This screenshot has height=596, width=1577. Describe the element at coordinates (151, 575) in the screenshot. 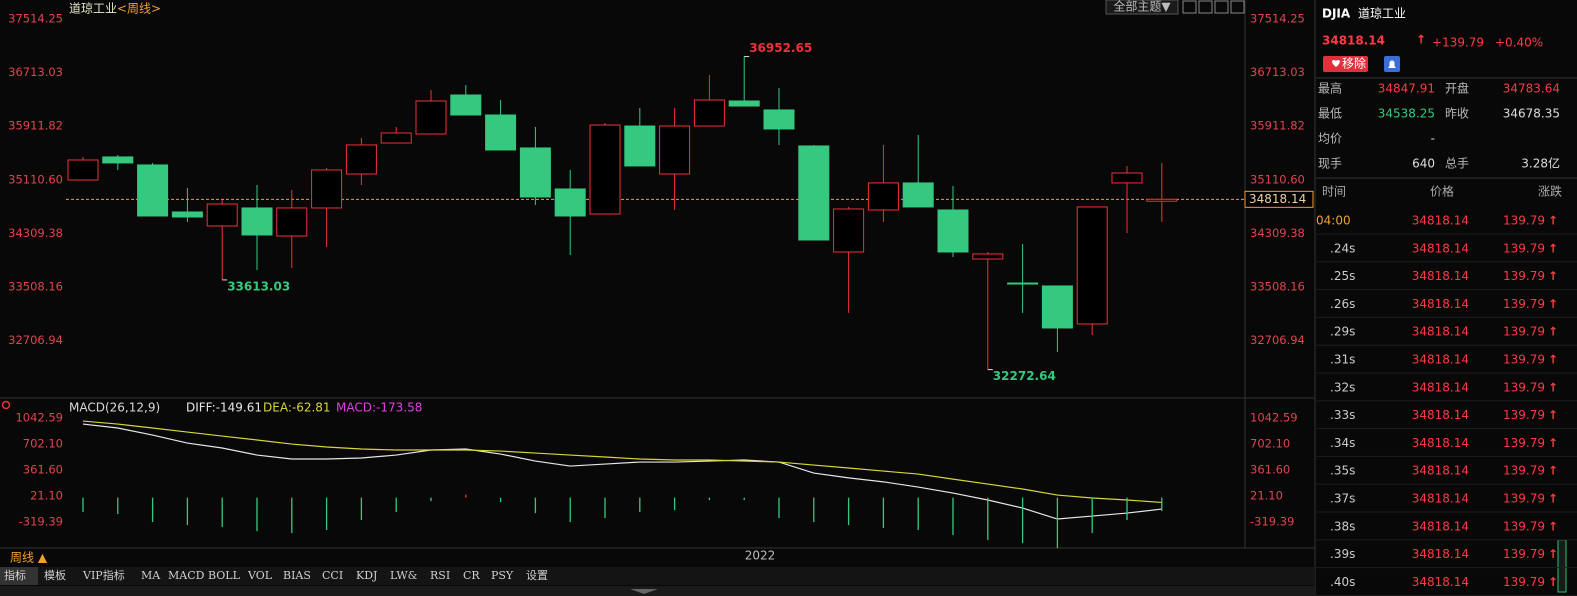

I see `tab: MA` at that location.